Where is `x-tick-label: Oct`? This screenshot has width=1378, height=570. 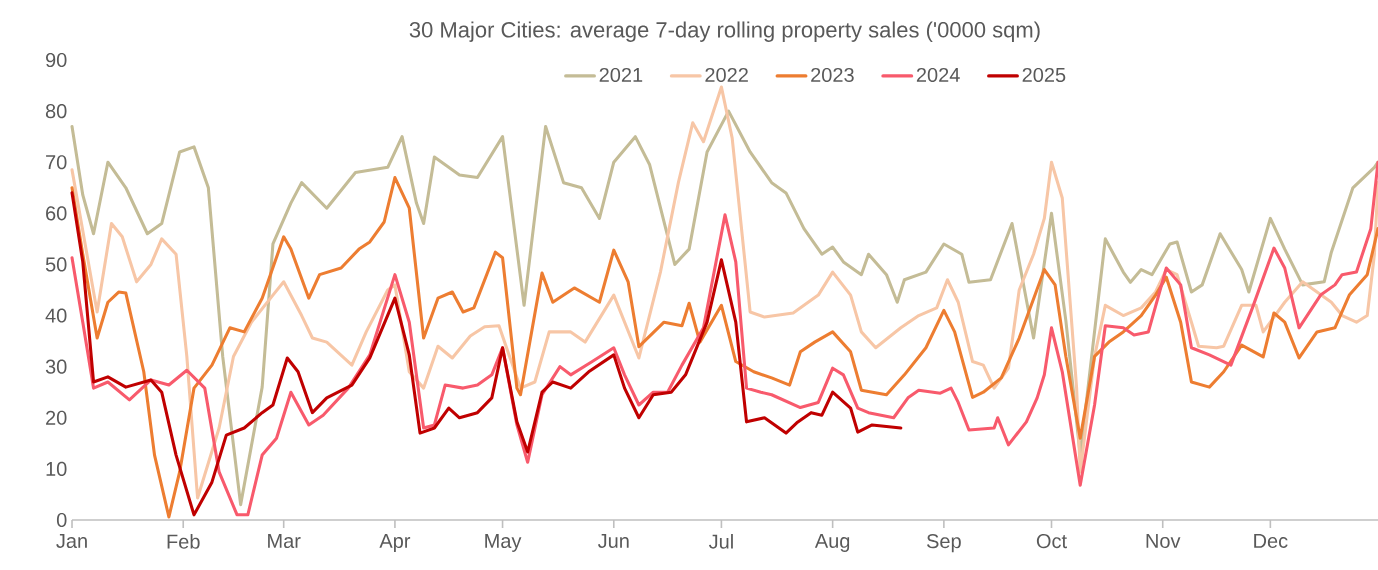 x-tick-label: Oct is located at coordinates (1051, 541).